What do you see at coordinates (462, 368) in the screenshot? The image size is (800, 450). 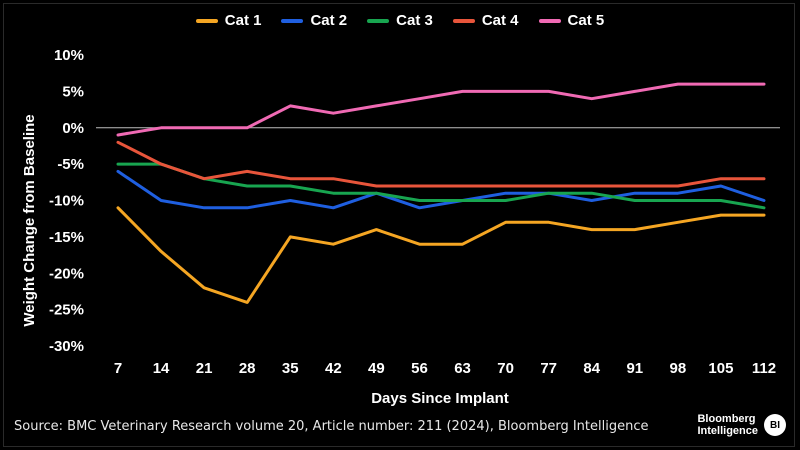 I see `x-tick-label: 63` at bounding box center [462, 368].